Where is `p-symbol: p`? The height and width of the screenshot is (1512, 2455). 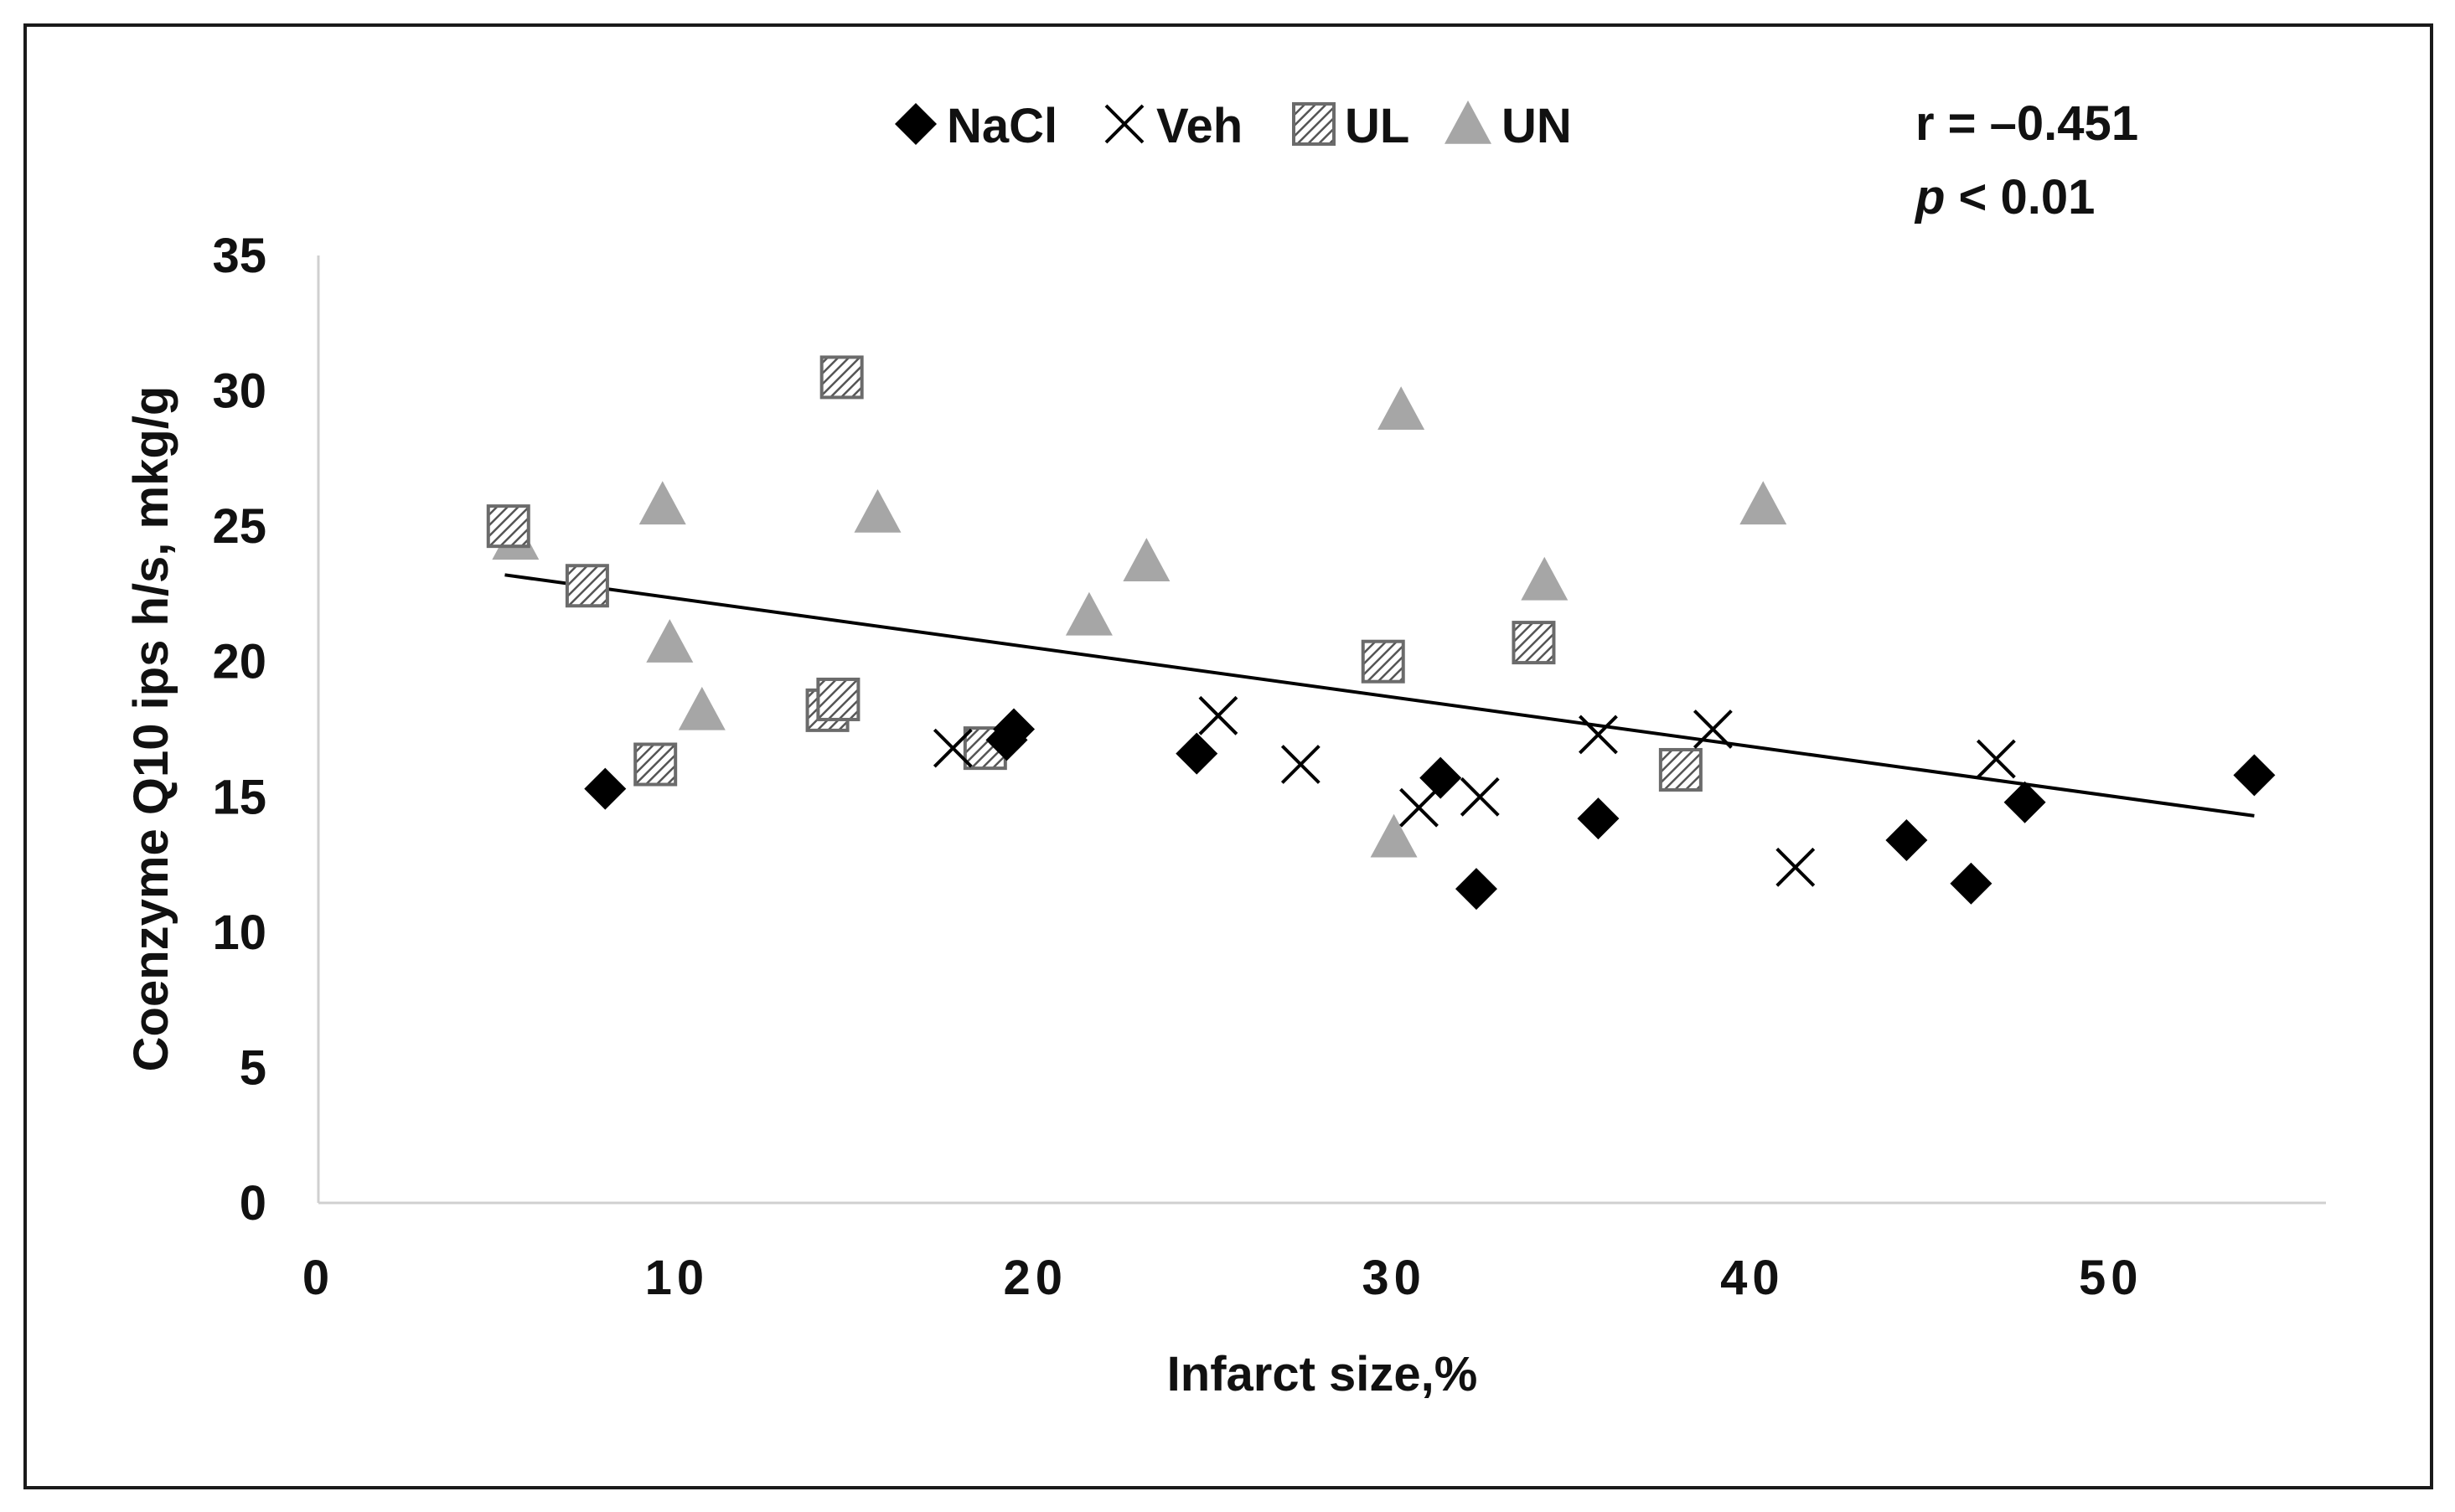 p-symbol: p is located at coordinates (1930, 197).